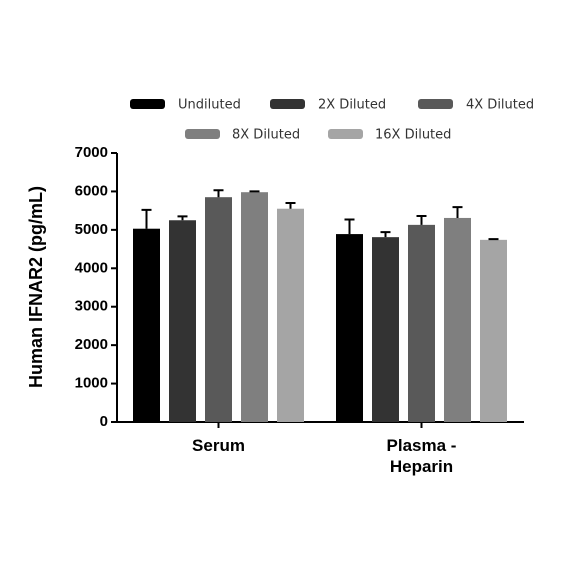 Image resolution: width=584 pixels, height=584 pixels. Describe the element at coordinates (91, 190) in the screenshot. I see `y-tick-label: 6000` at that location.